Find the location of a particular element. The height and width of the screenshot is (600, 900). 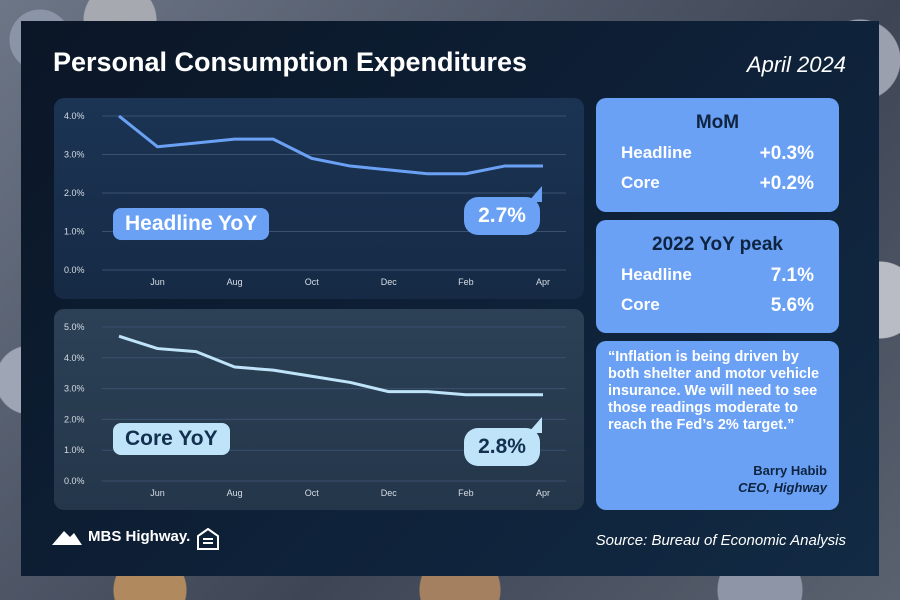

peak-headline-value: 7.1% is located at coordinates (792, 275).